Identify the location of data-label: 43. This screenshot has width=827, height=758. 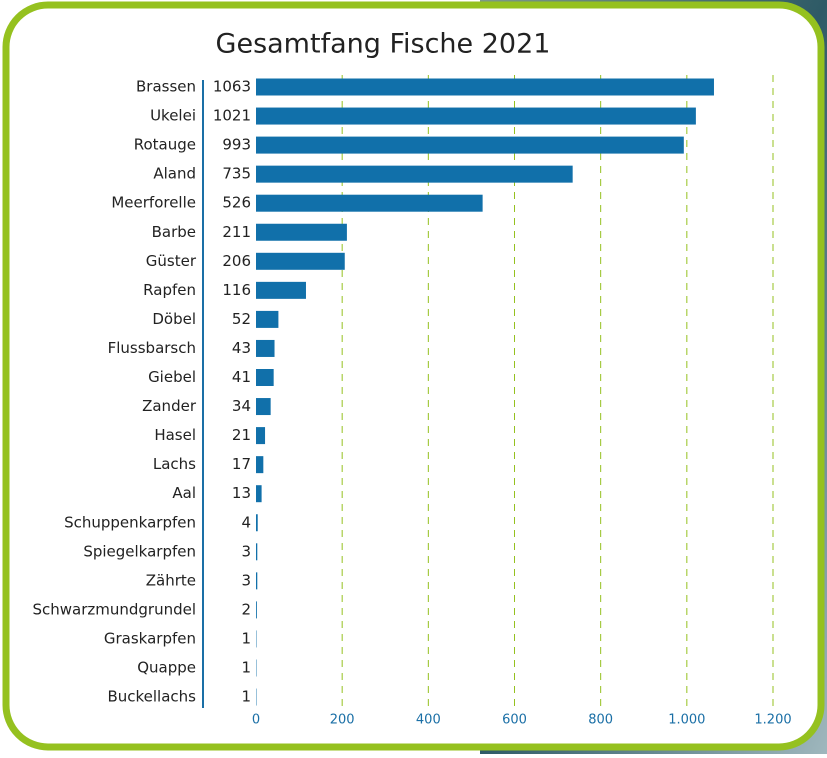
(241, 348).